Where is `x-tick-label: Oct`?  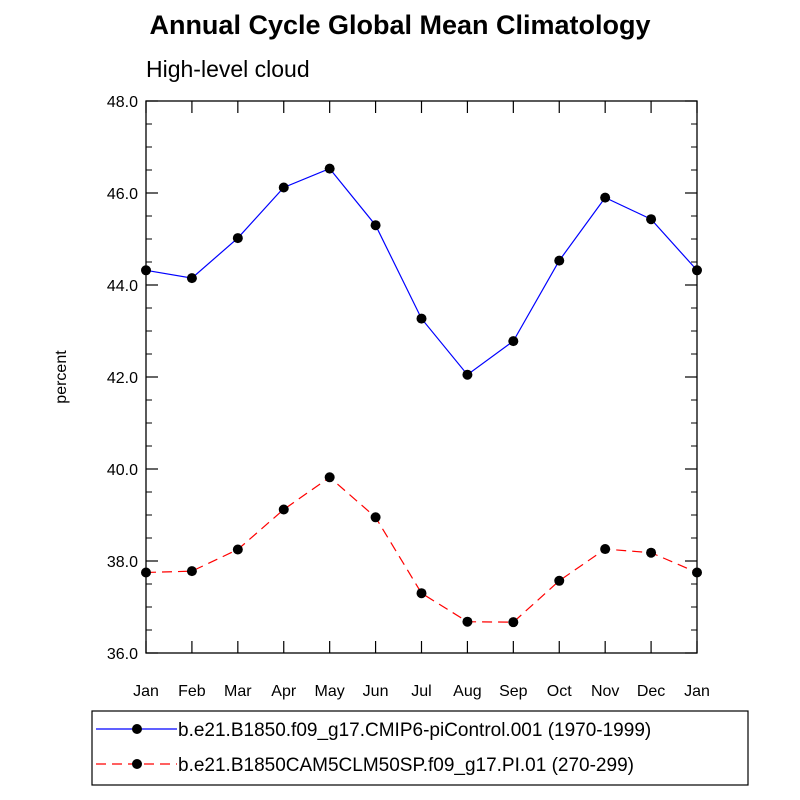
x-tick-label: Oct is located at coordinates (559, 691).